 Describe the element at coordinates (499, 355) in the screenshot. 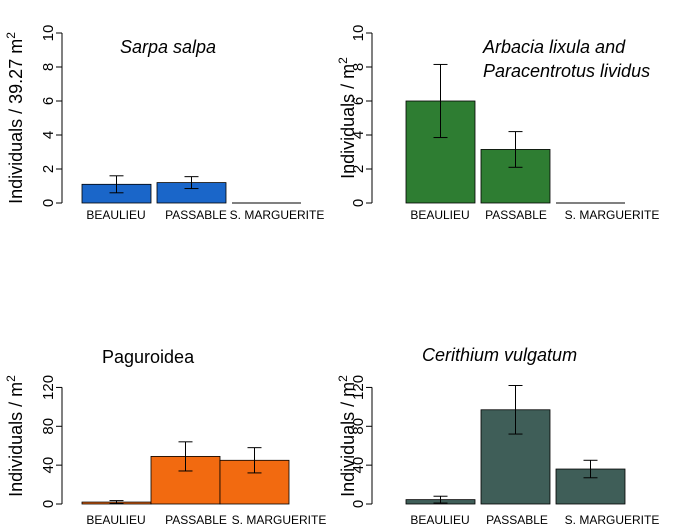

I see `chart-title: Cerithium vulgatum` at that location.